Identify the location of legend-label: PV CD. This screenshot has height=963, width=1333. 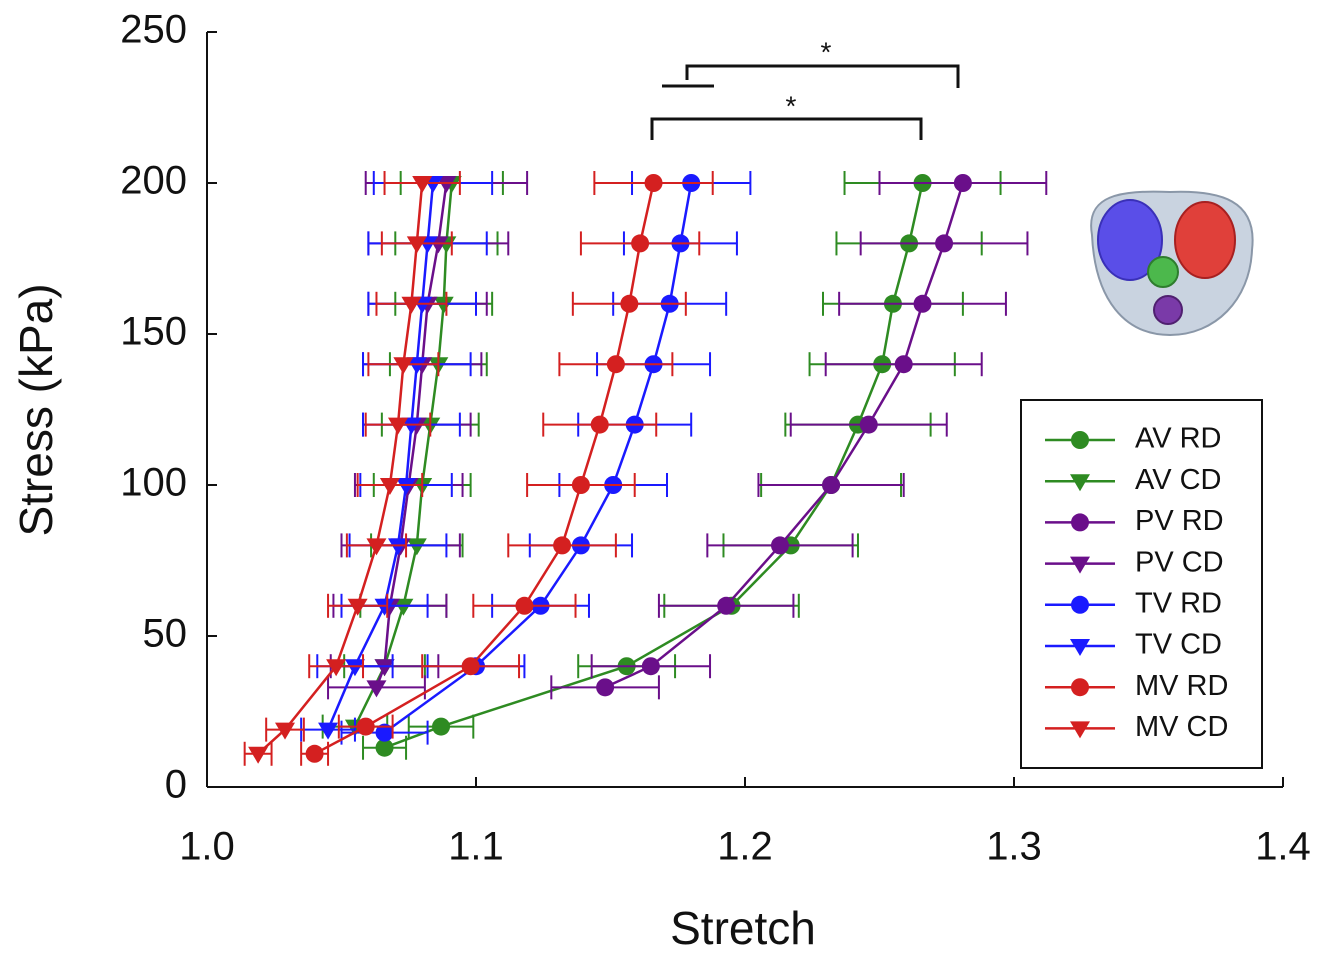
(1179, 562).